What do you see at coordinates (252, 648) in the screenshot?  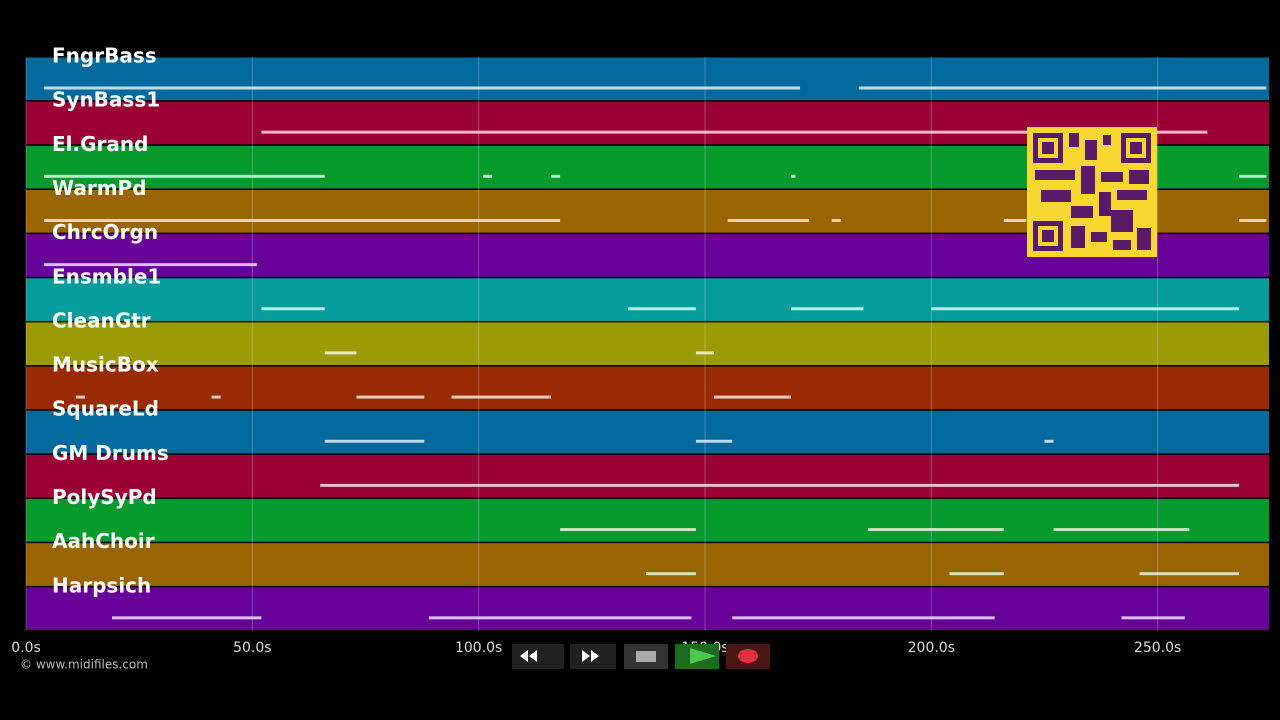 I see `x-tick-label: 50.0s` at bounding box center [252, 648].